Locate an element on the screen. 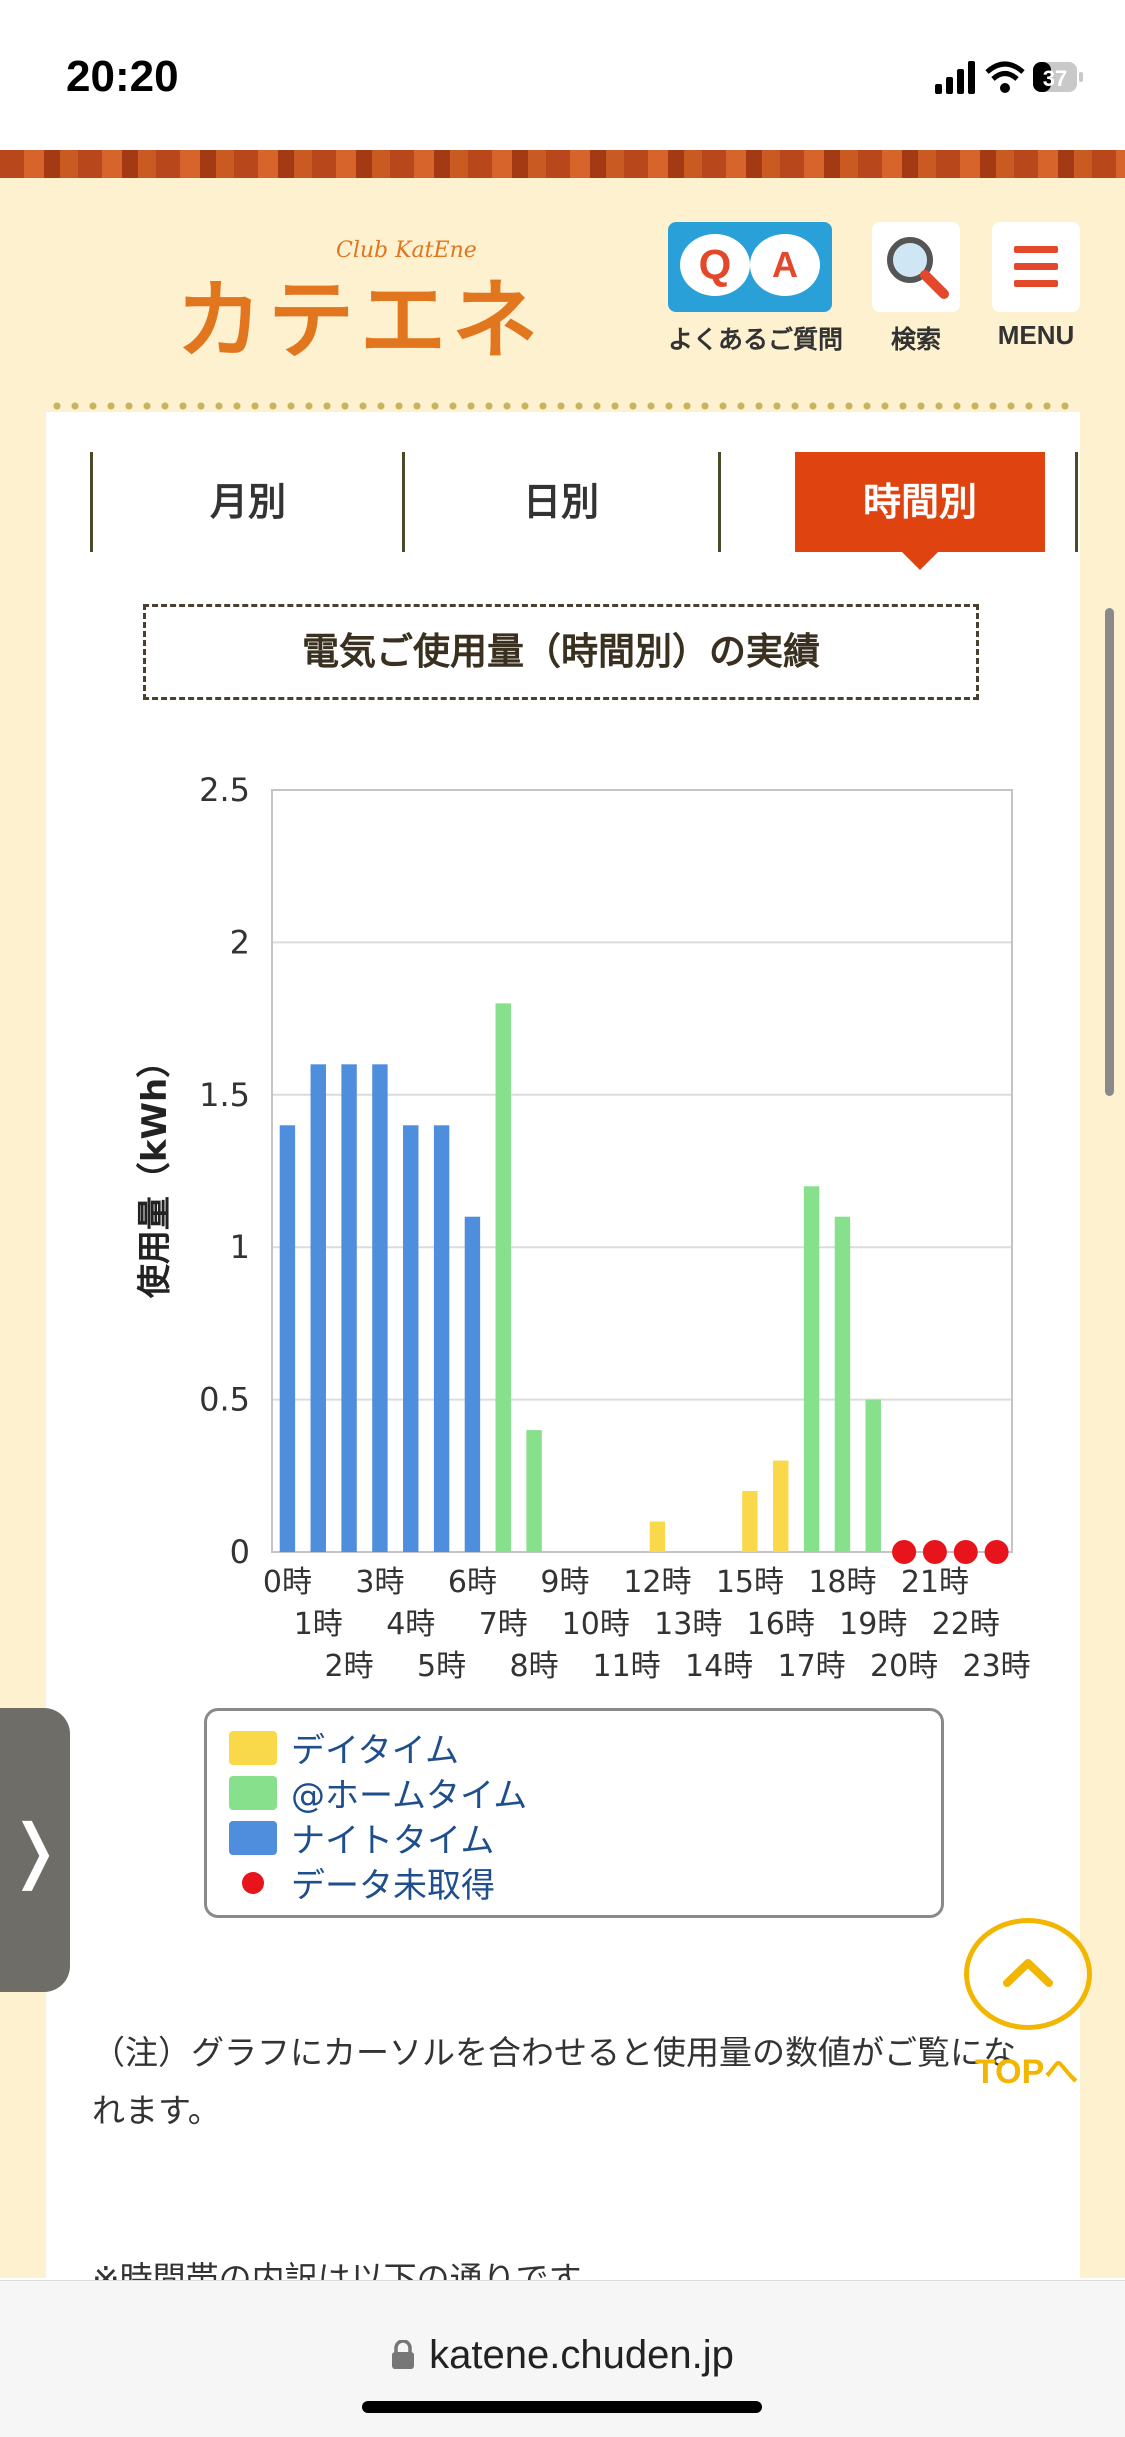 This screenshot has width=1125, height=2437. status-icons: 37 is located at coordinates (1010, 80).